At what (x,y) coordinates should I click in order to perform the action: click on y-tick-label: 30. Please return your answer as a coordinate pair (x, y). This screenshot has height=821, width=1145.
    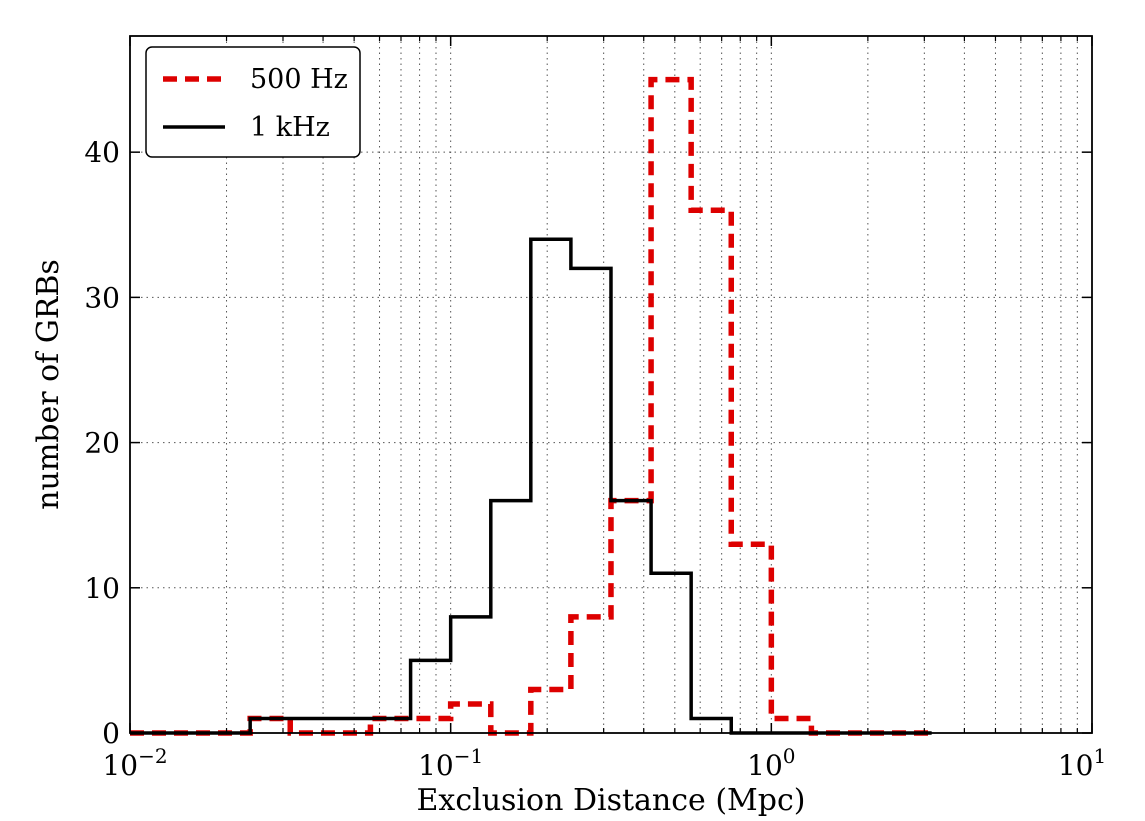
    Looking at the image, I should click on (102, 297).